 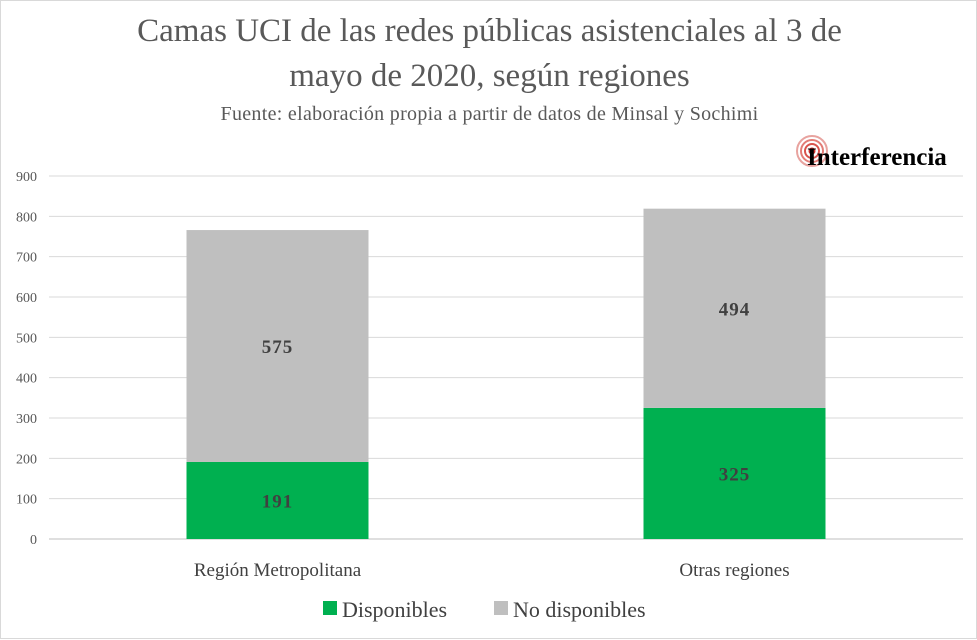 I want to click on data-label-no-disponibles-1: 494, so click(x=735, y=309).